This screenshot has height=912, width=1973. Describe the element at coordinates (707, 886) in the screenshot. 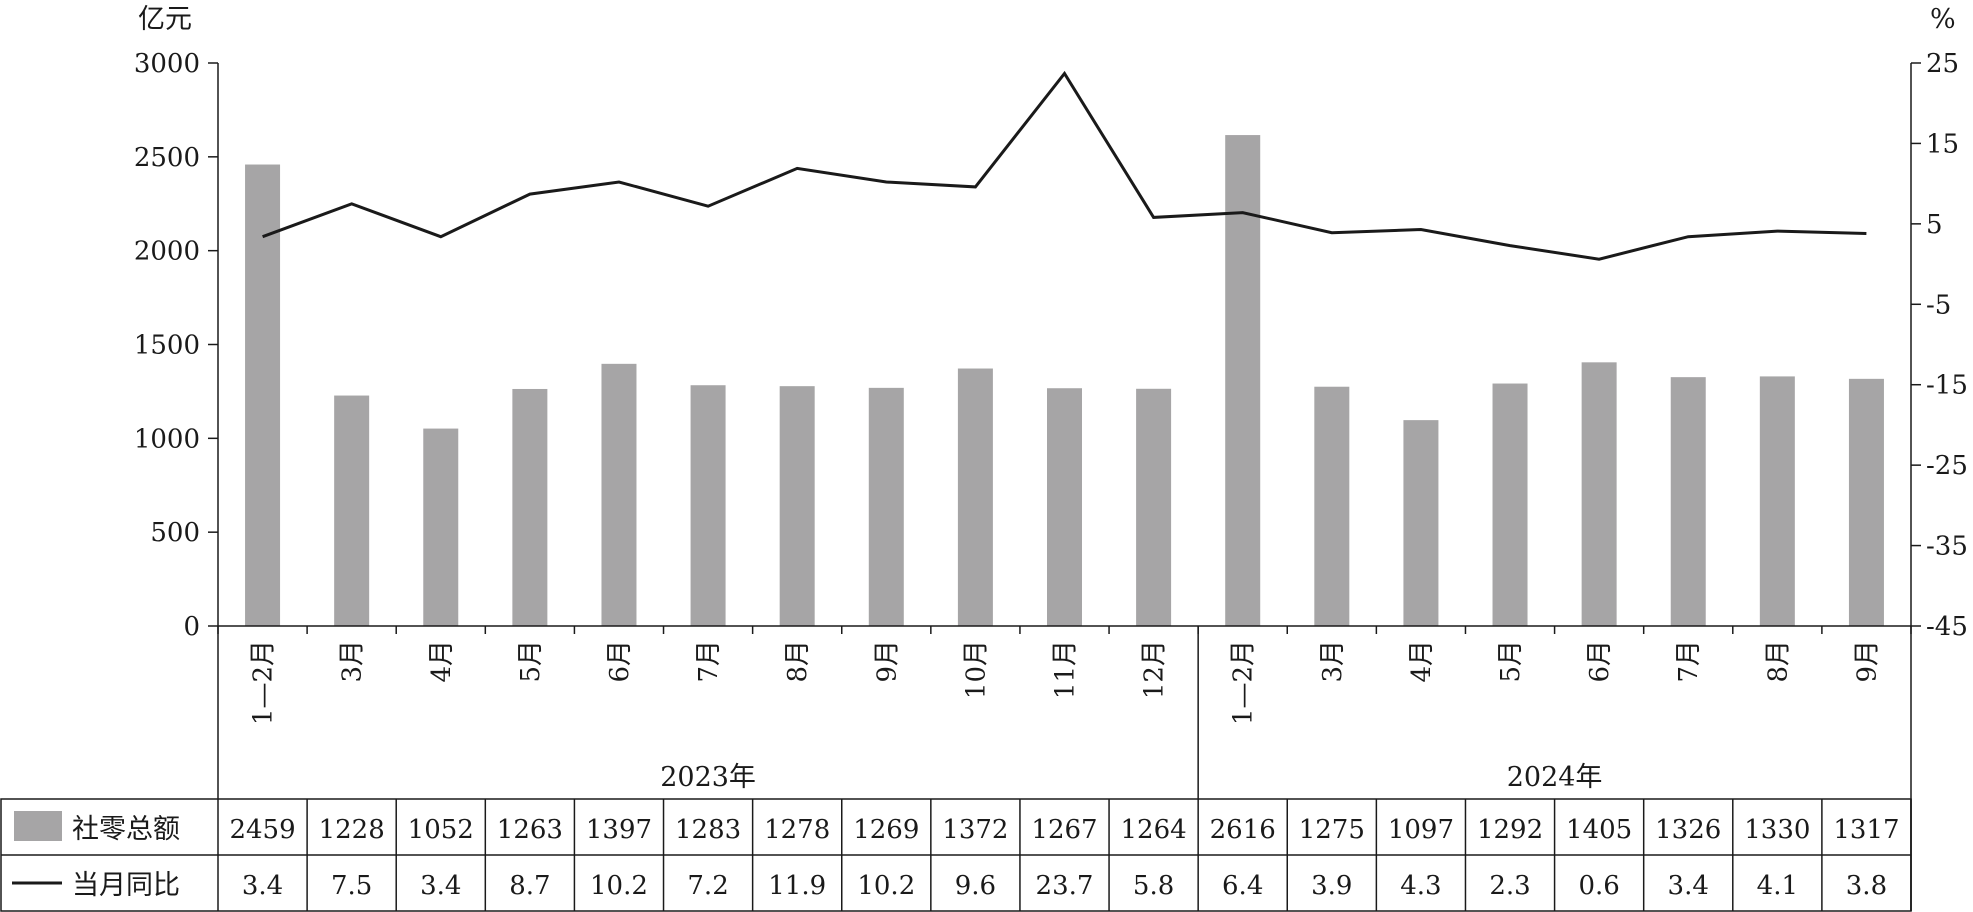

I see `line-value-cell: 7.2` at that location.